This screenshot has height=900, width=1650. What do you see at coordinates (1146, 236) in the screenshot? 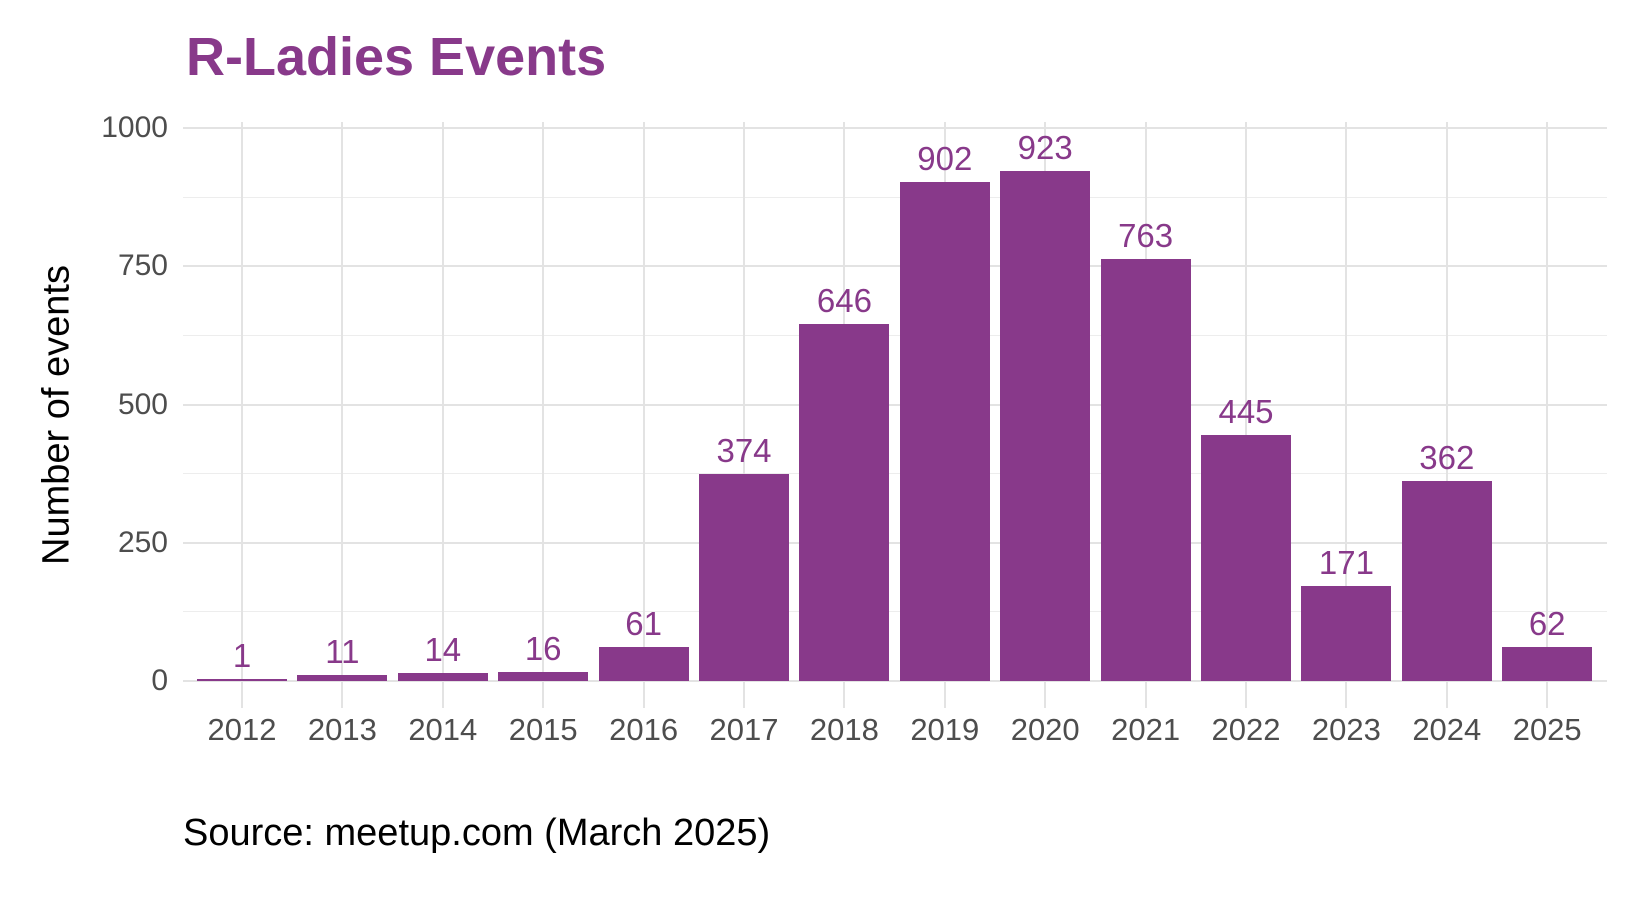
I see `bar-label-2021: 763` at bounding box center [1146, 236].